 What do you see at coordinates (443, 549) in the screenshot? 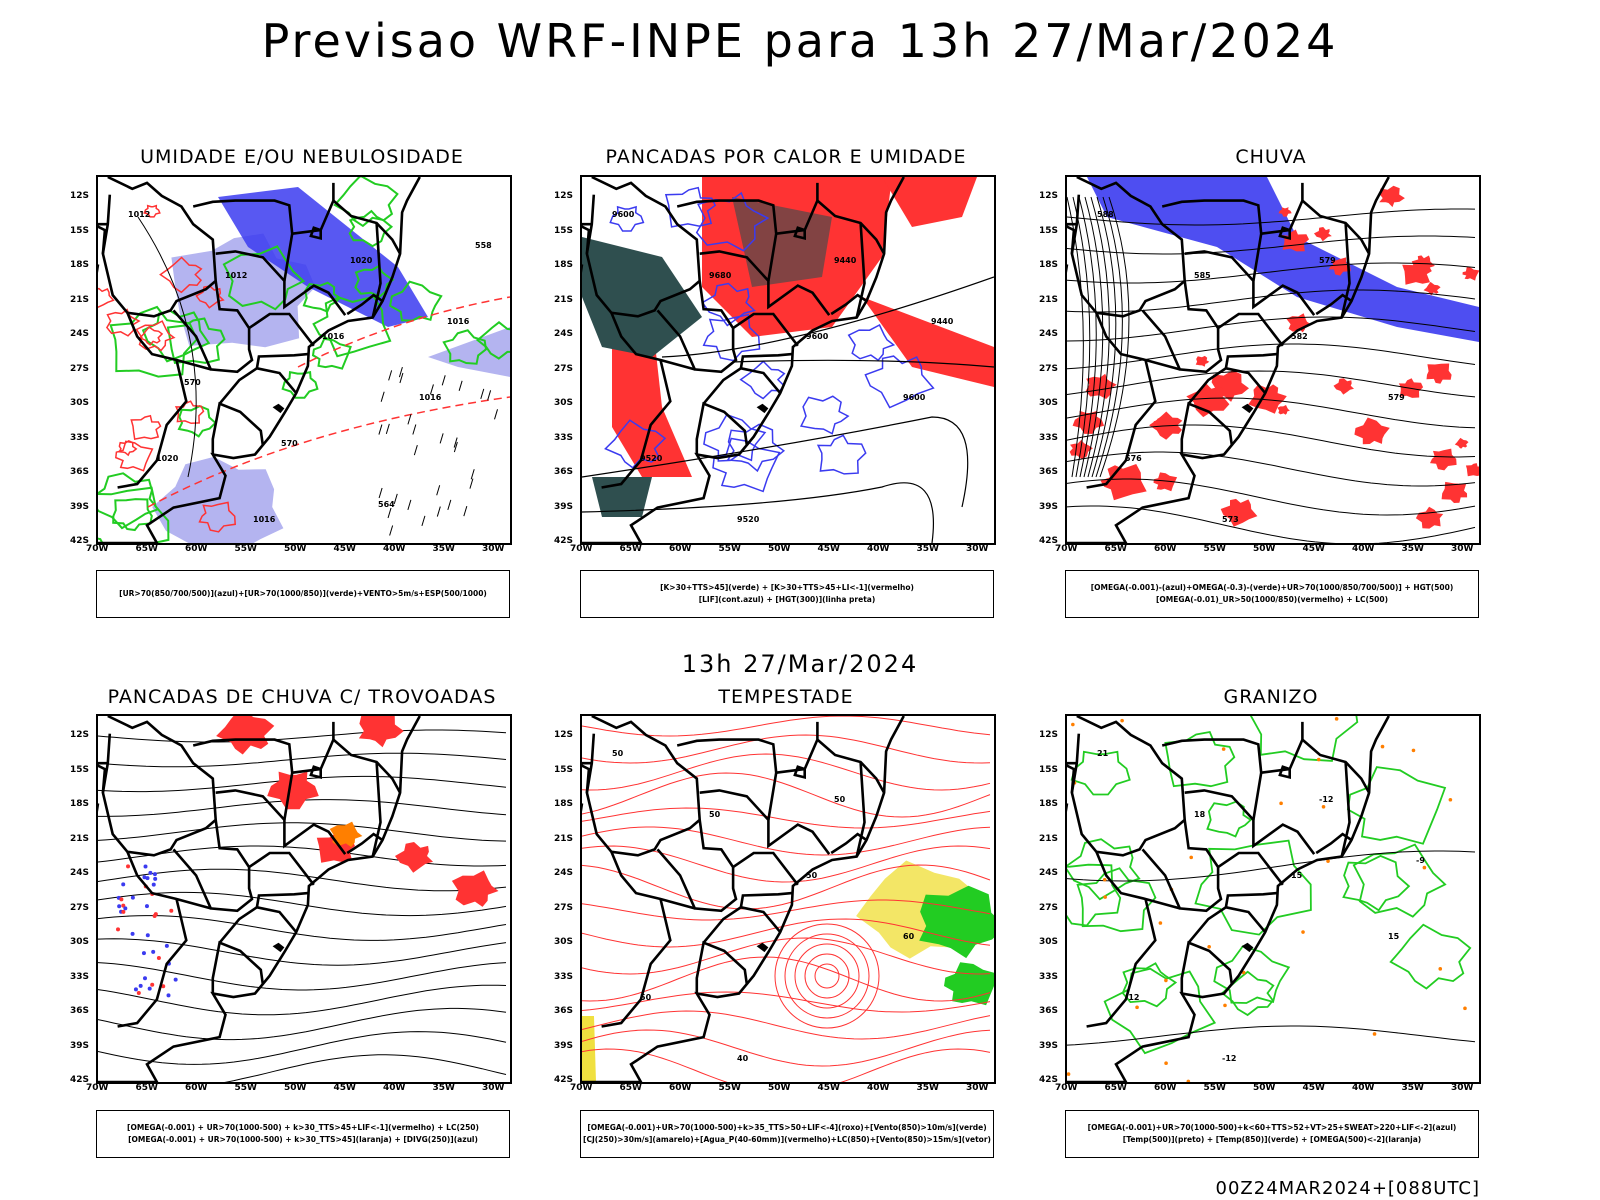
I see `x-tick-label: 35W` at bounding box center [443, 549].